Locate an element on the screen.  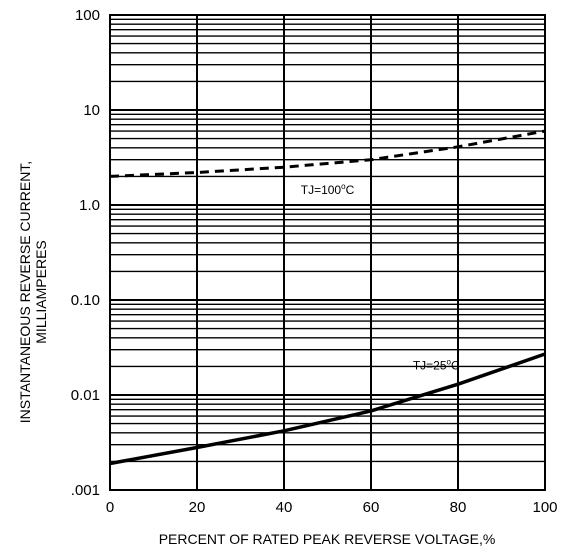
x-tick-label-2: 40 is located at coordinates (284, 507).